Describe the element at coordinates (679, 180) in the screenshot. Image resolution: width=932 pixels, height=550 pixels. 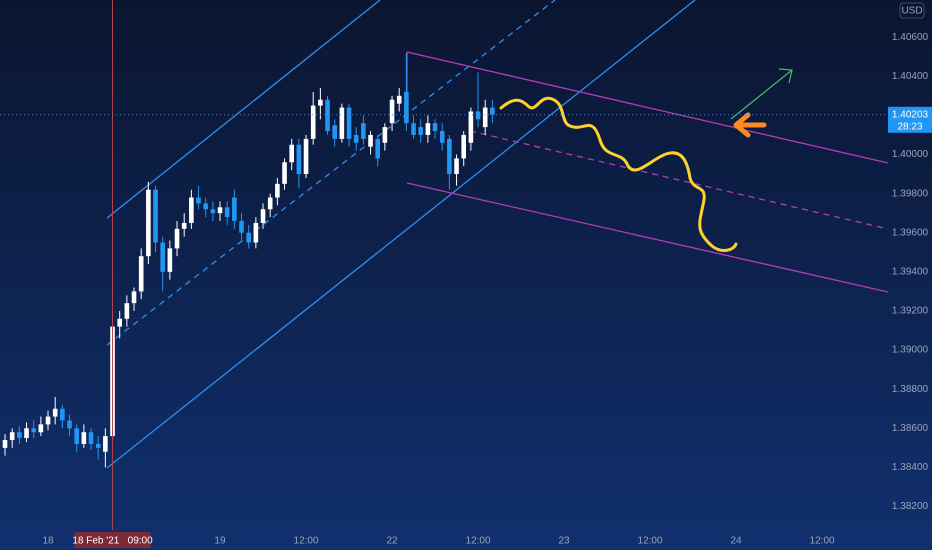
I see `channel-midline` at that location.